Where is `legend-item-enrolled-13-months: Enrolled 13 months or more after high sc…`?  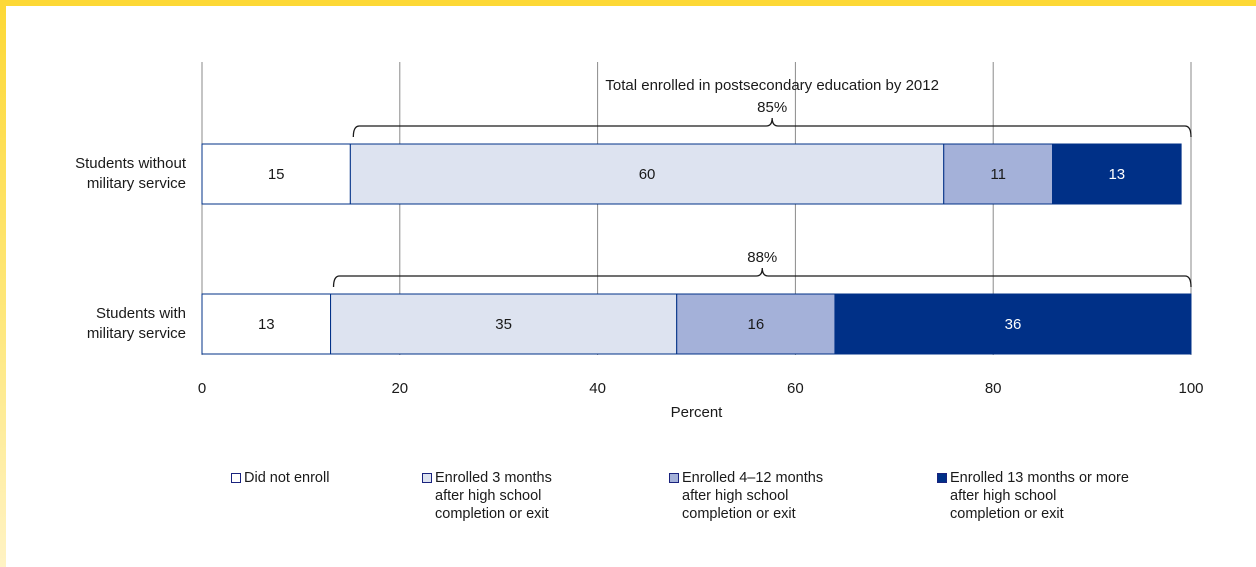
legend-item-enrolled-13-months: Enrolled 13 months or more after high sc… is located at coordinates (1033, 496).